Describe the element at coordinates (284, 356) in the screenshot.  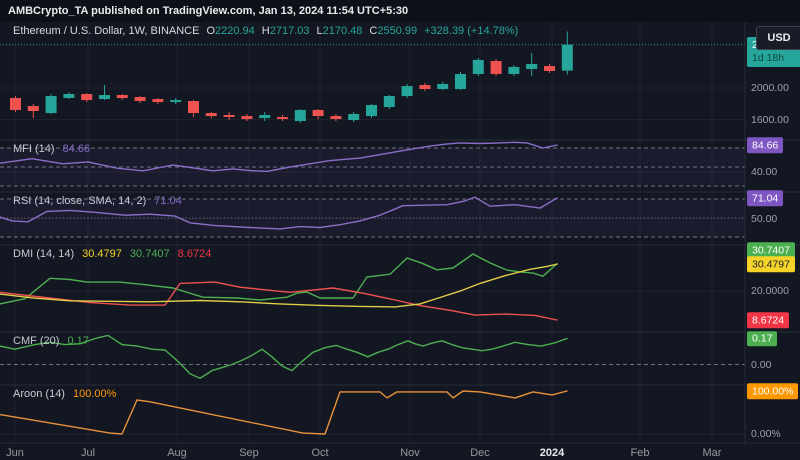
I see `cmf-line` at that location.